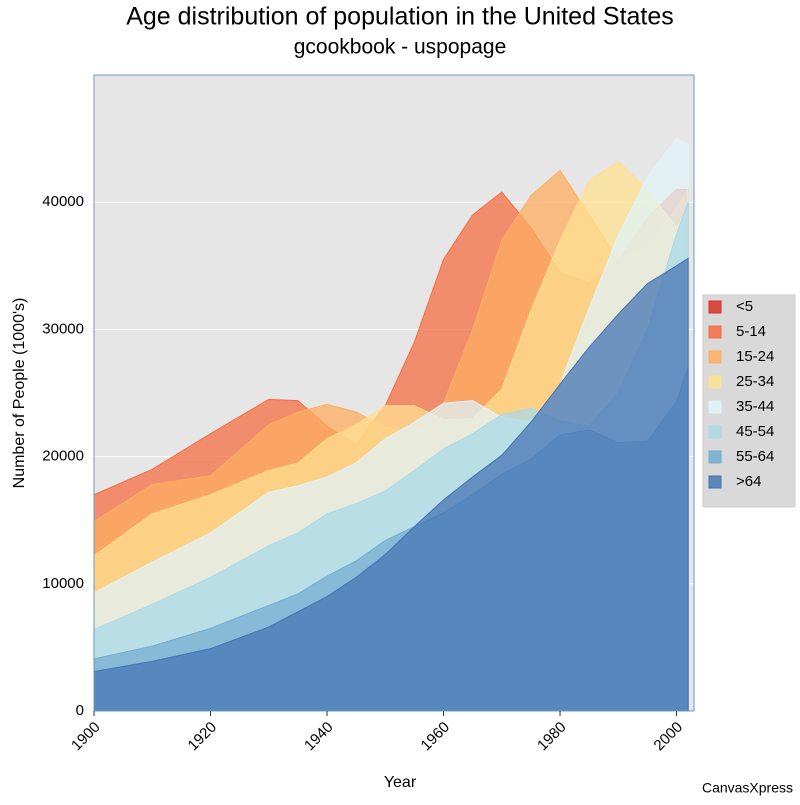 Image resolution: width=800 pixels, height=805 pixels. I want to click on legend-label: 25-34, so click(755, 381).